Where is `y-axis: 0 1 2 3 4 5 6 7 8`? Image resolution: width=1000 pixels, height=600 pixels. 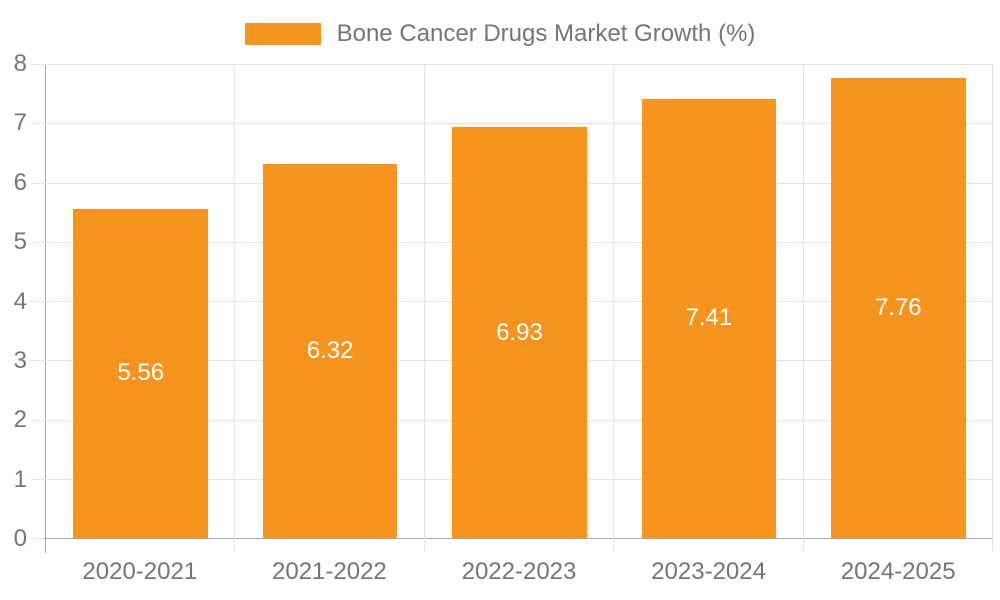
y-axis: 0 1 2 3 4 5 6 7 8 is located at coordinates (13, 301).